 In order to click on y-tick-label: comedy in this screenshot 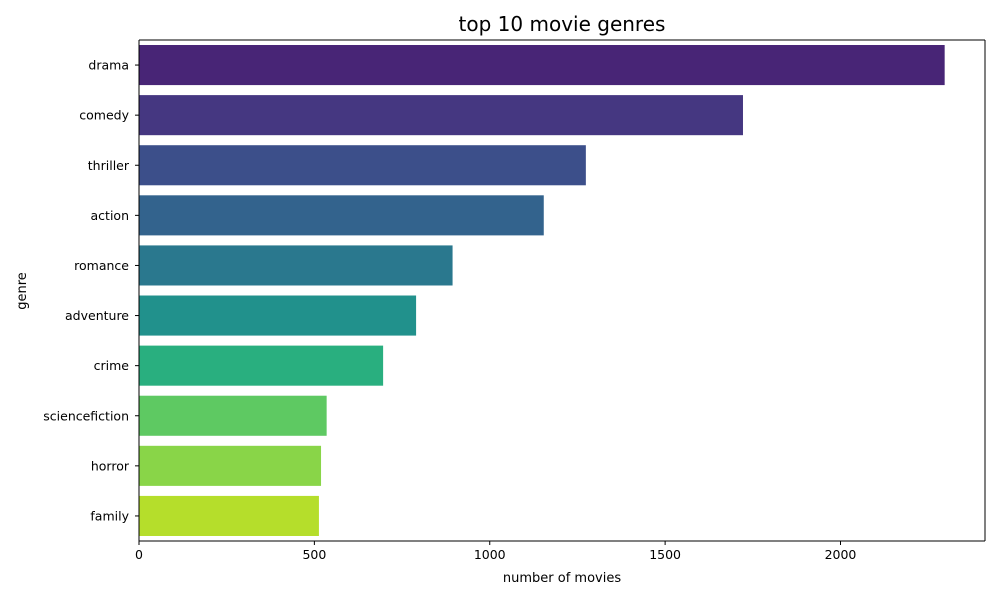, I will do `click(104, 115)`.